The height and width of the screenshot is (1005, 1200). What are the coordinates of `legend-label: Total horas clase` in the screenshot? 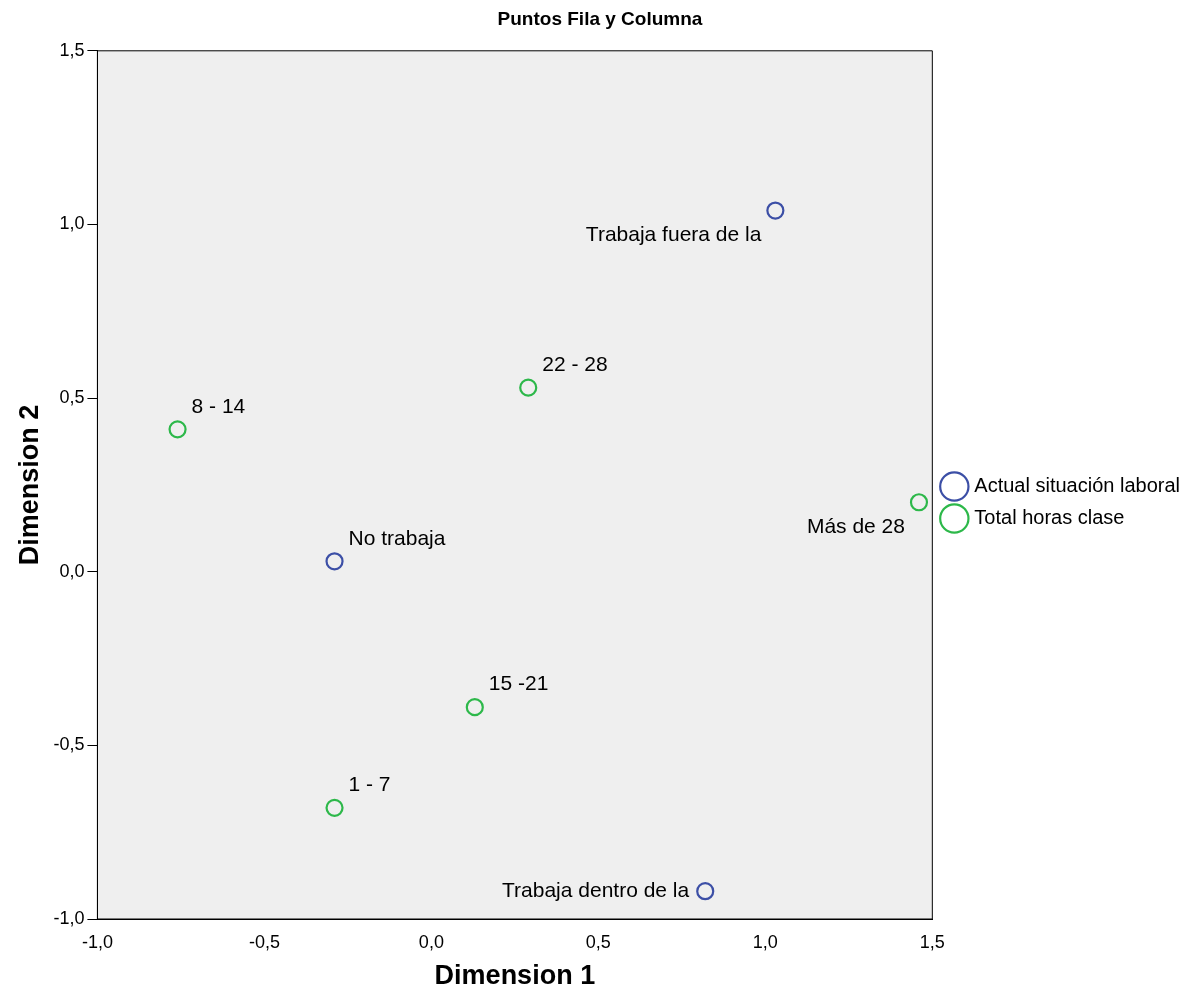 It's located at (1049, 517).